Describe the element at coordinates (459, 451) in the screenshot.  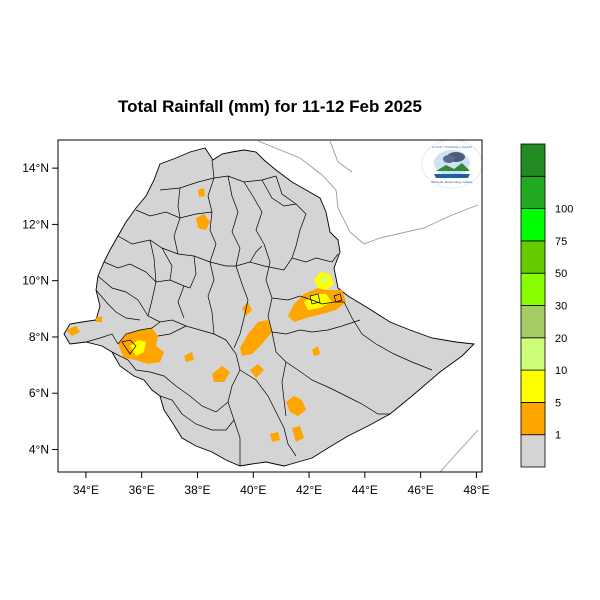
I see `somalia-coast` at that location.